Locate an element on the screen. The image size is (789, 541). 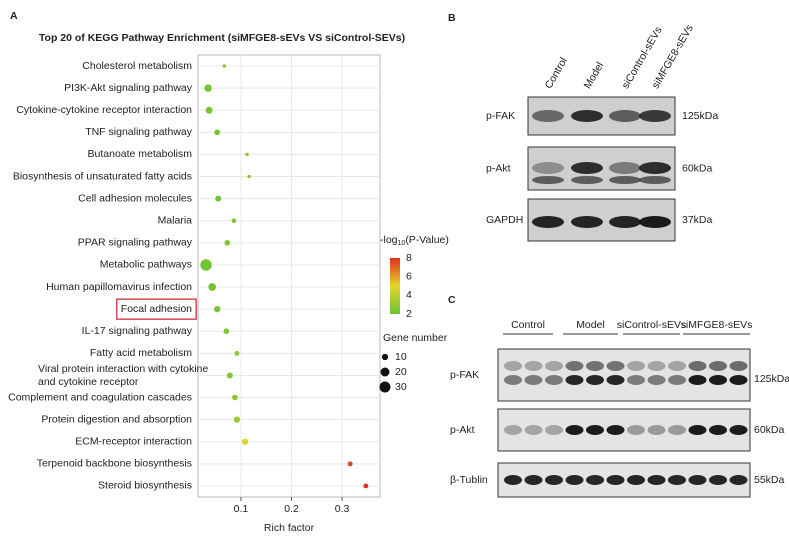
size-legend-title: Gene number is located at coordinates (415, 338).